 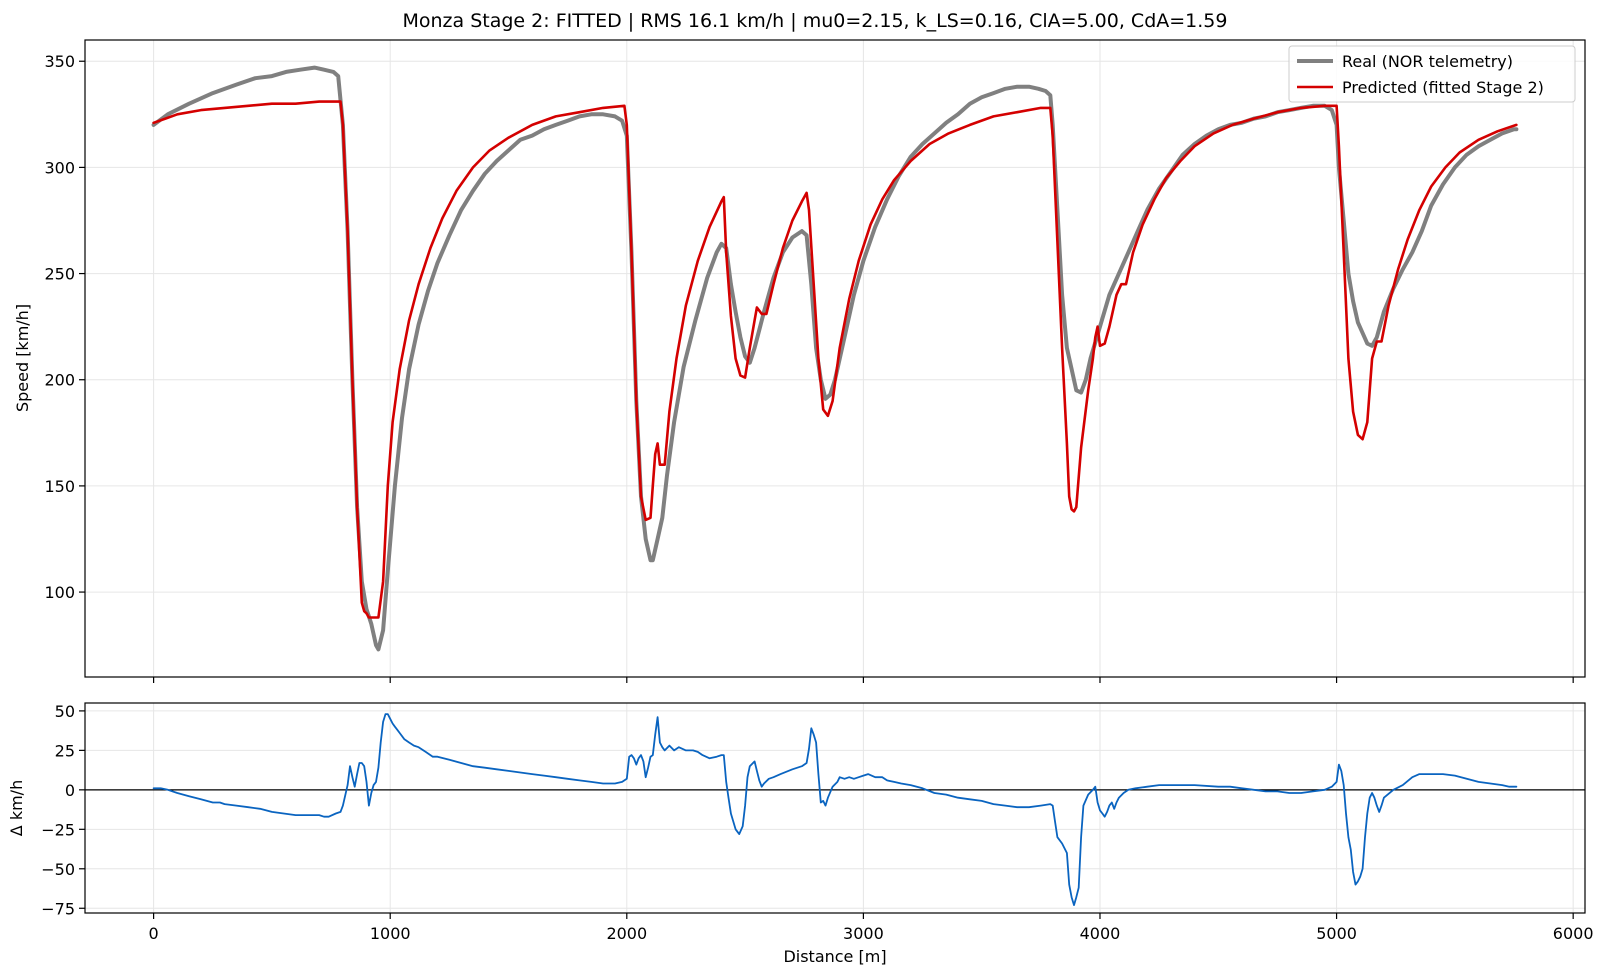 I want to click on x-tick-label: 4000, so click(x=1100, y=933).